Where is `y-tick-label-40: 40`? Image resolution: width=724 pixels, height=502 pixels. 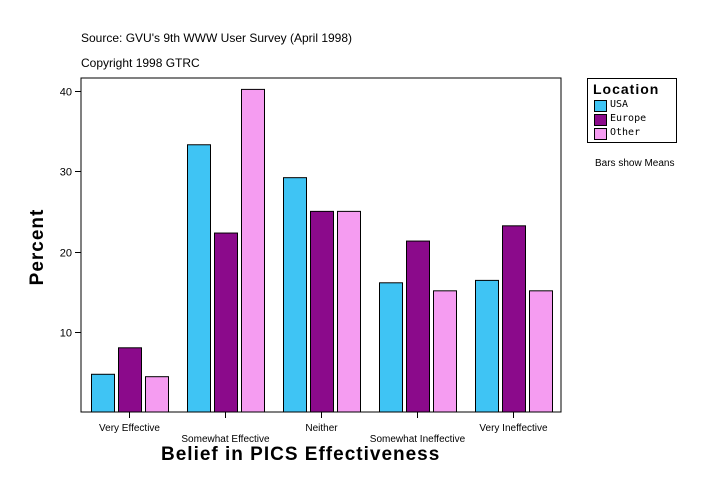
y-tick-label-40: 40 is located at coordinates (66, 93).